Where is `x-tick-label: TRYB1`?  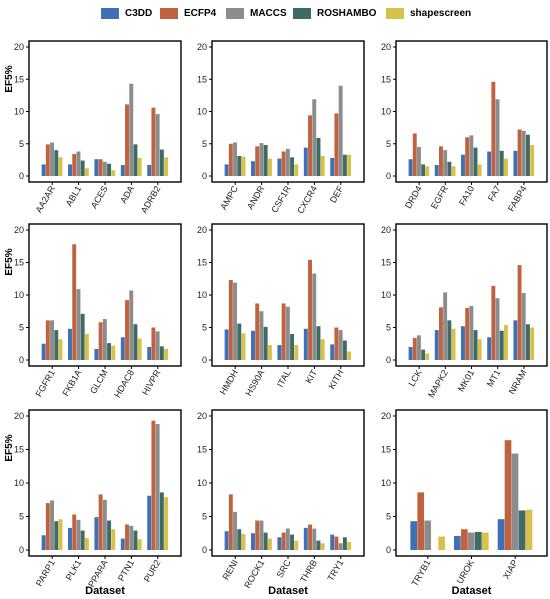
x-tick-label: TRYB1 is located at coordinates (420, 573).